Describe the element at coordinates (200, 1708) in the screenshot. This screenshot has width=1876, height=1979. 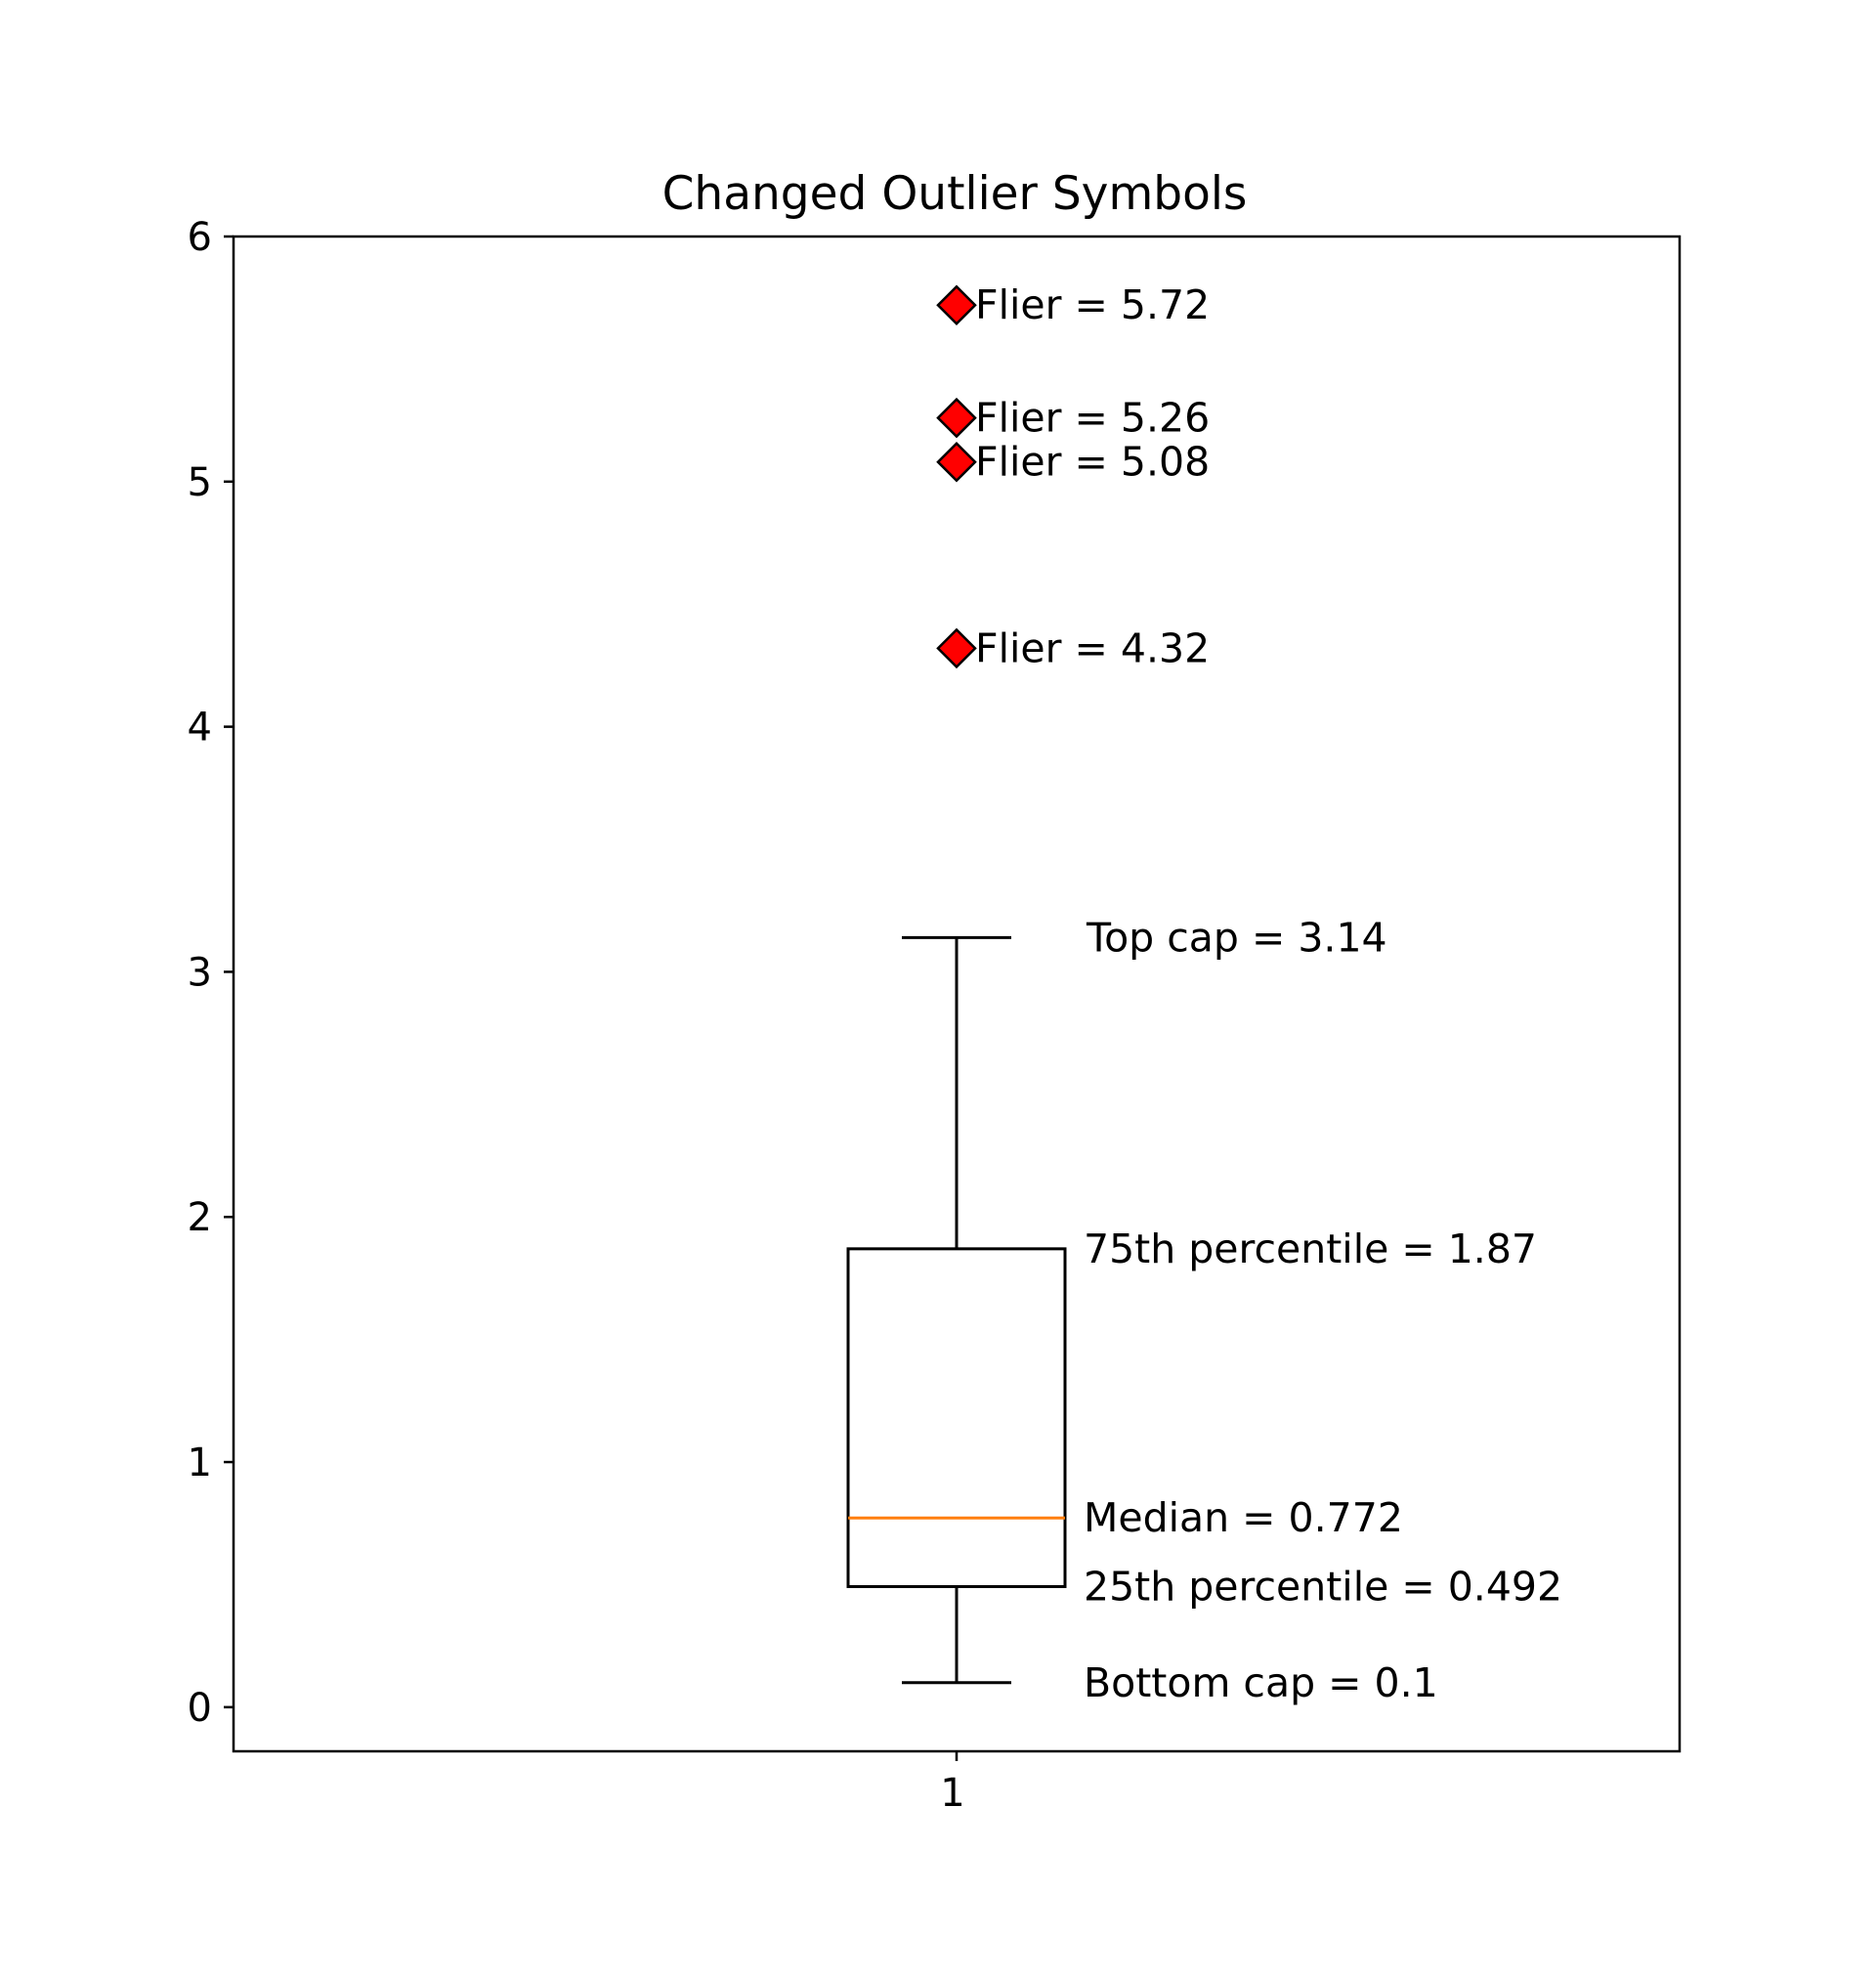
I see `y-tick-label: 0` at that location.